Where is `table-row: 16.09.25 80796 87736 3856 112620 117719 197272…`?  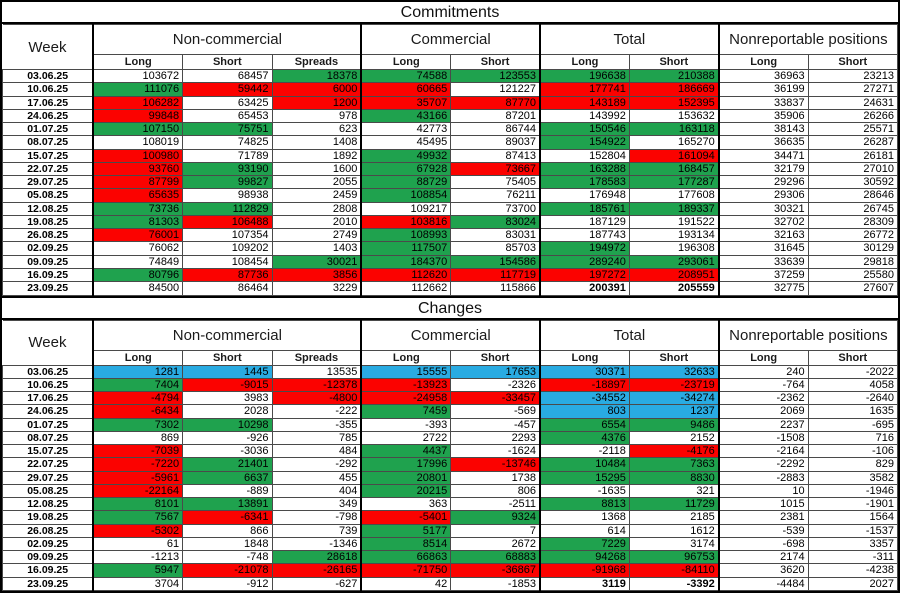 table-row: 16.09.25 80796 87736 3856 112620 117719 197272… is located at coordinates (450, 275).